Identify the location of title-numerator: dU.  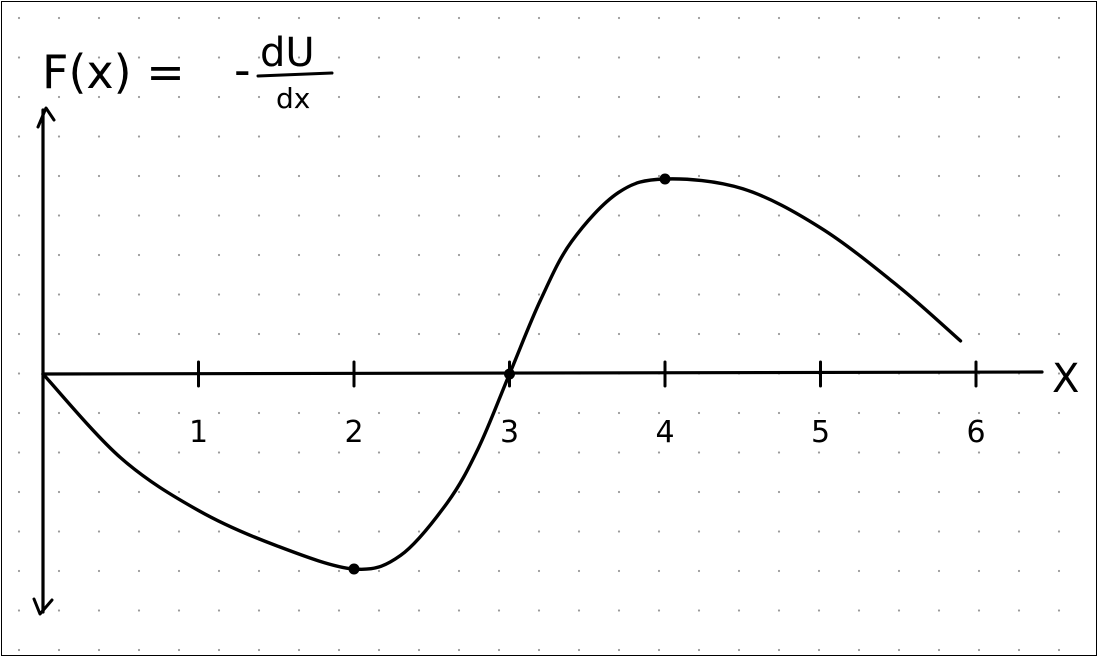
(287, 53).